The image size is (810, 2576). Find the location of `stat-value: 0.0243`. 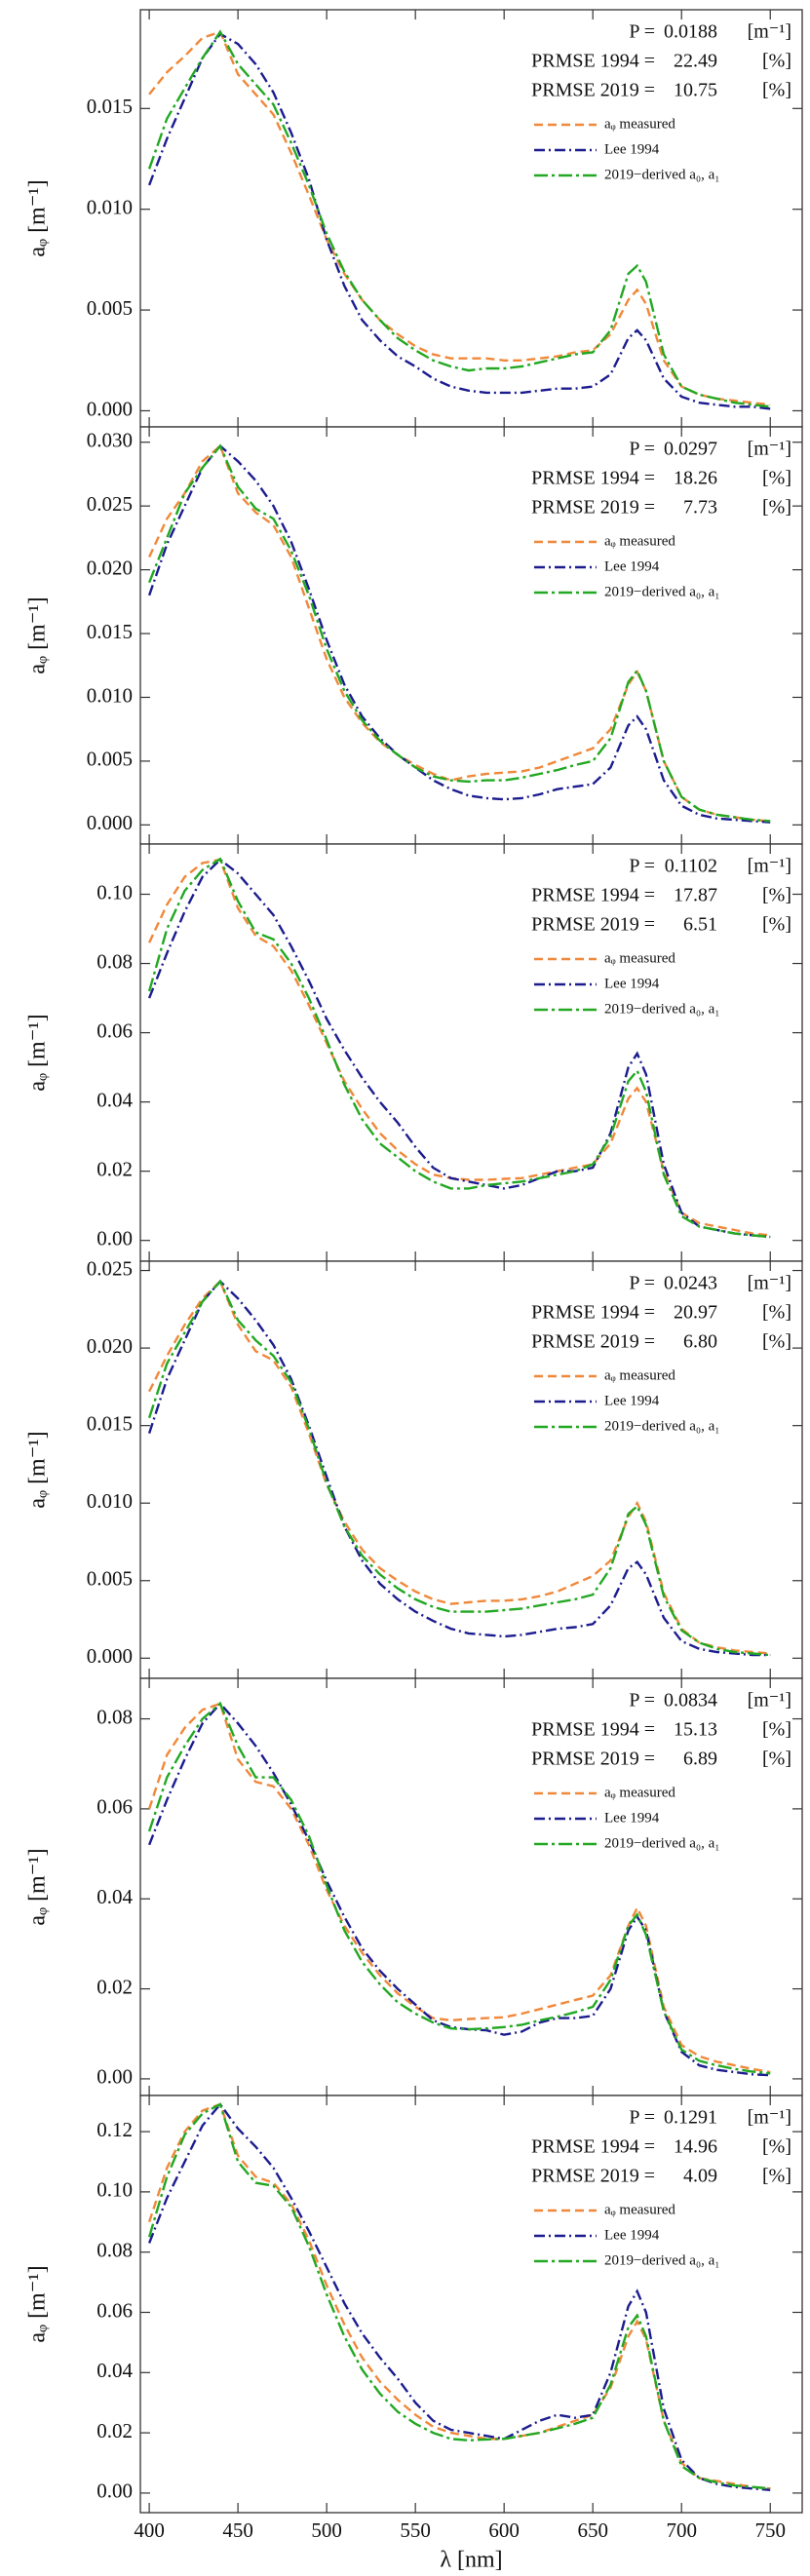

stat-value: 0.0243 is located at coordinates (690, 1283).